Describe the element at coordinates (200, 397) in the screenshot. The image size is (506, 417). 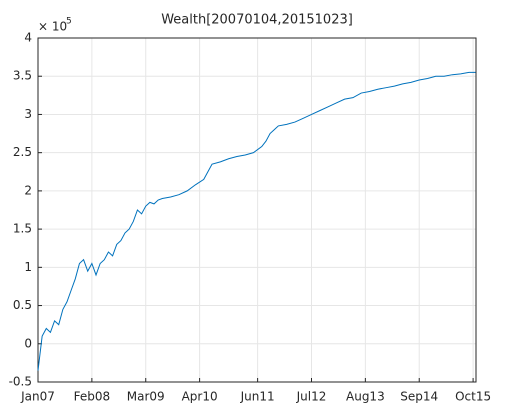
I see `x-tick-label: Apr10` at that location.